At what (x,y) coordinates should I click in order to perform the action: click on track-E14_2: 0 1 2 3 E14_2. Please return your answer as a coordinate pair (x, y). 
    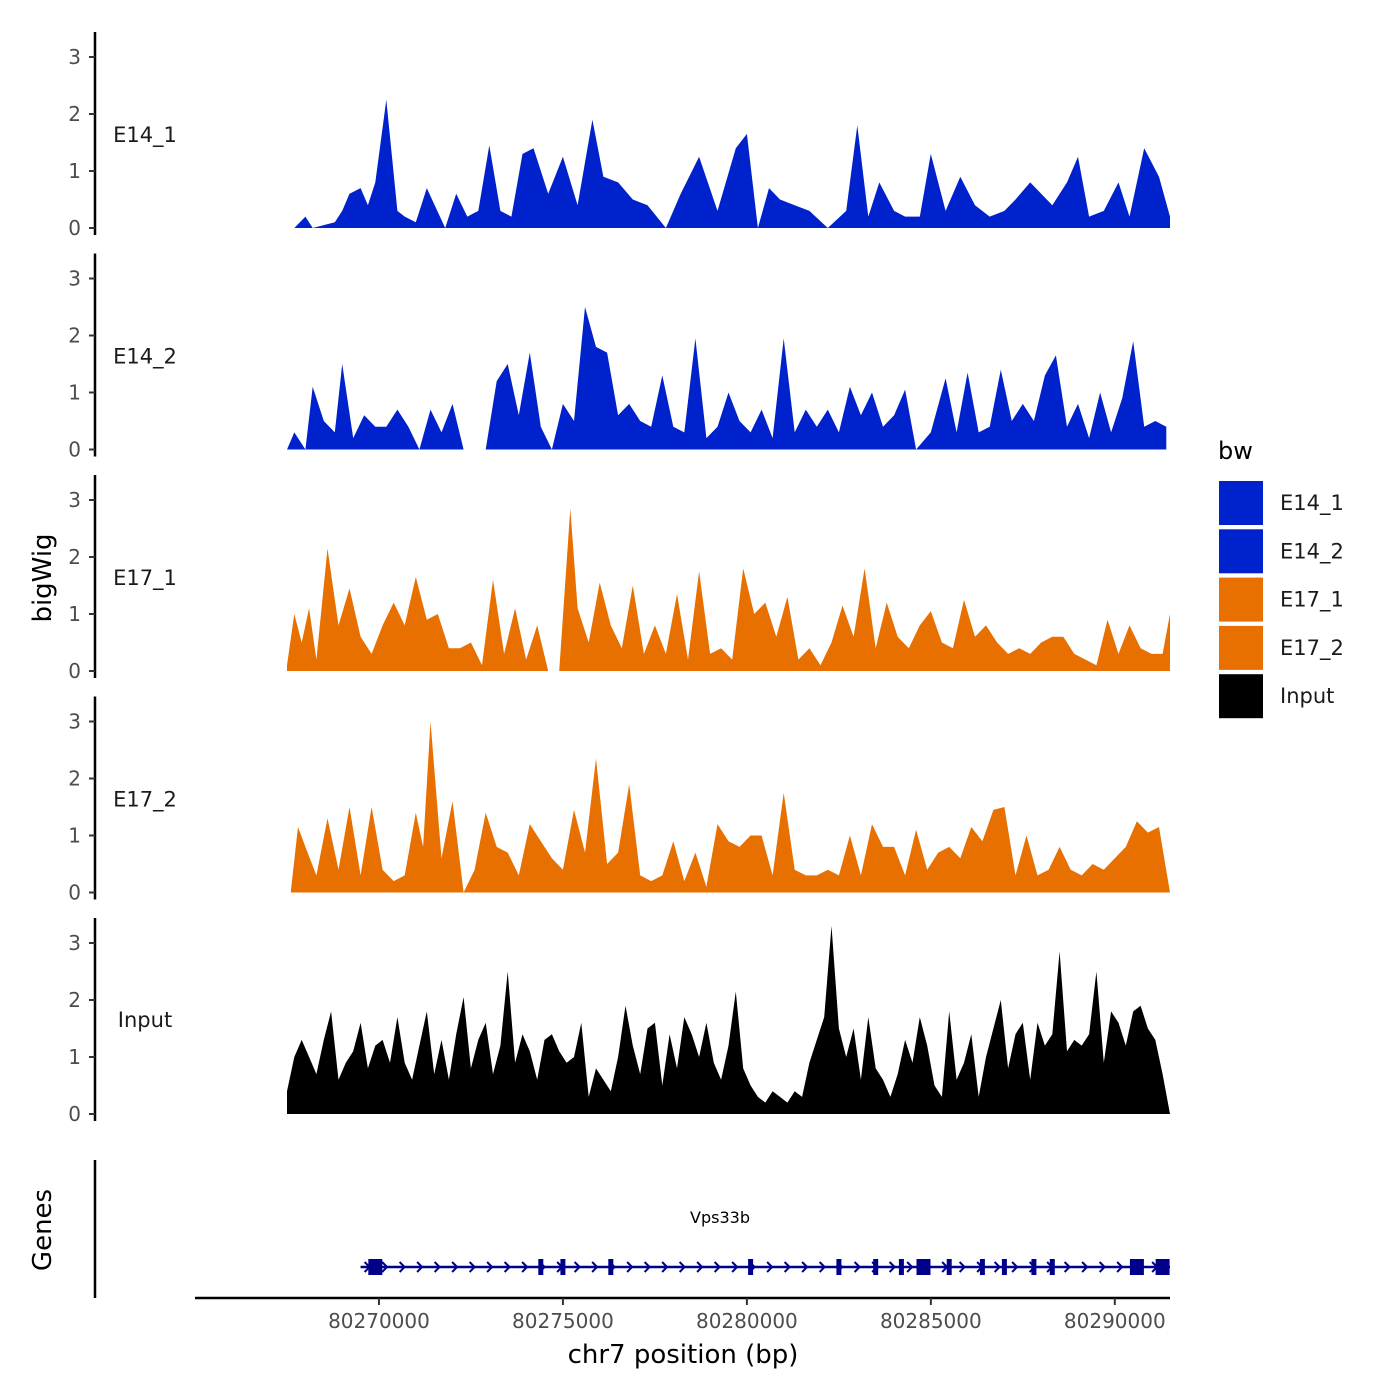
    Looking at the image, I should click on (617, 357).